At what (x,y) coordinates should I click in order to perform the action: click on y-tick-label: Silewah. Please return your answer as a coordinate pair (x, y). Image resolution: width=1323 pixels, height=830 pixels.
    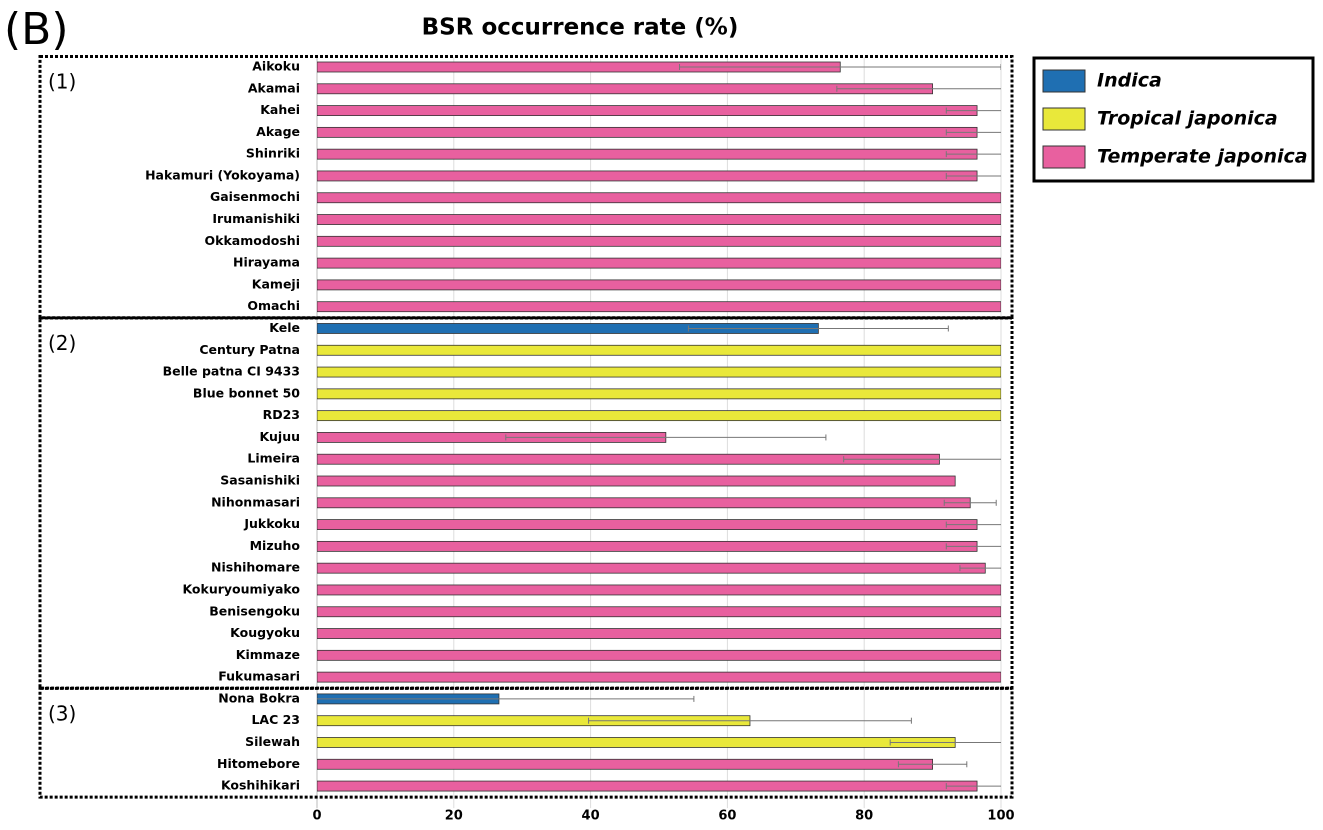
    Looking at the image, I should click on (272, 741).